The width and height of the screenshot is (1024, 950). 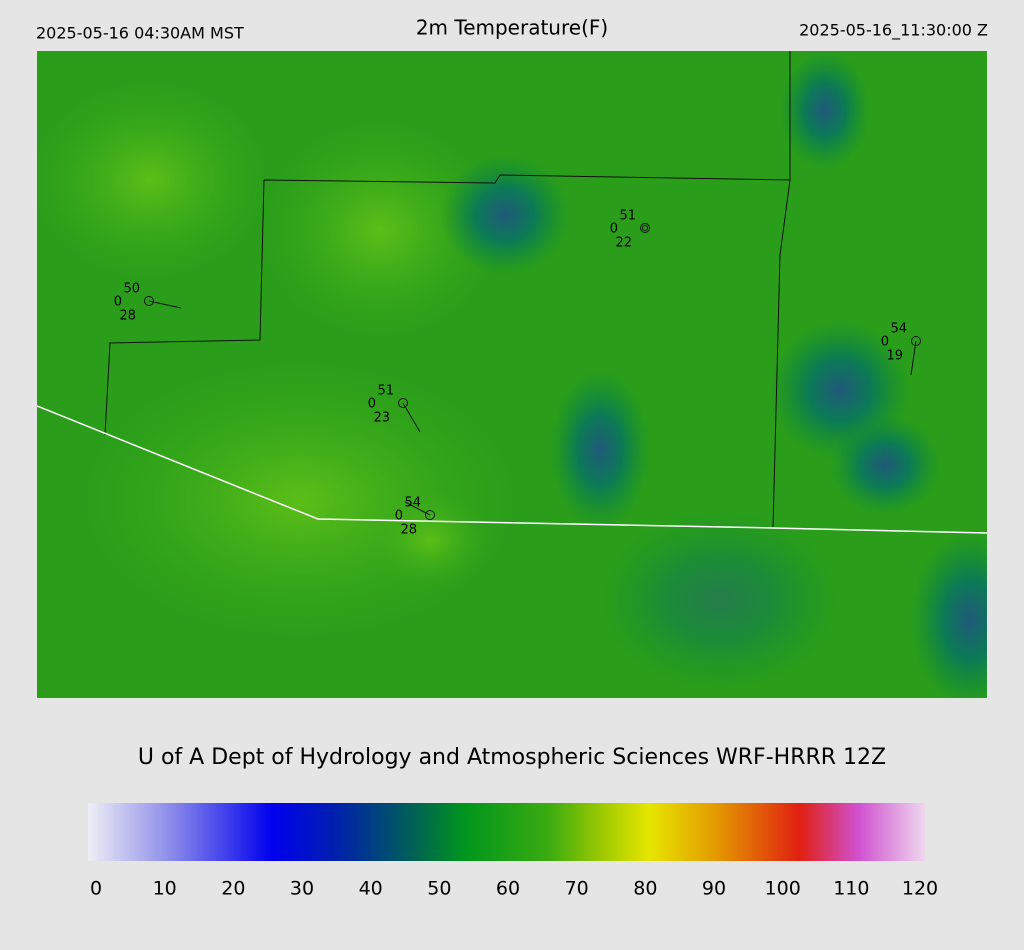 I want to click on station-bottom: 23, so click(x=381, y=418).